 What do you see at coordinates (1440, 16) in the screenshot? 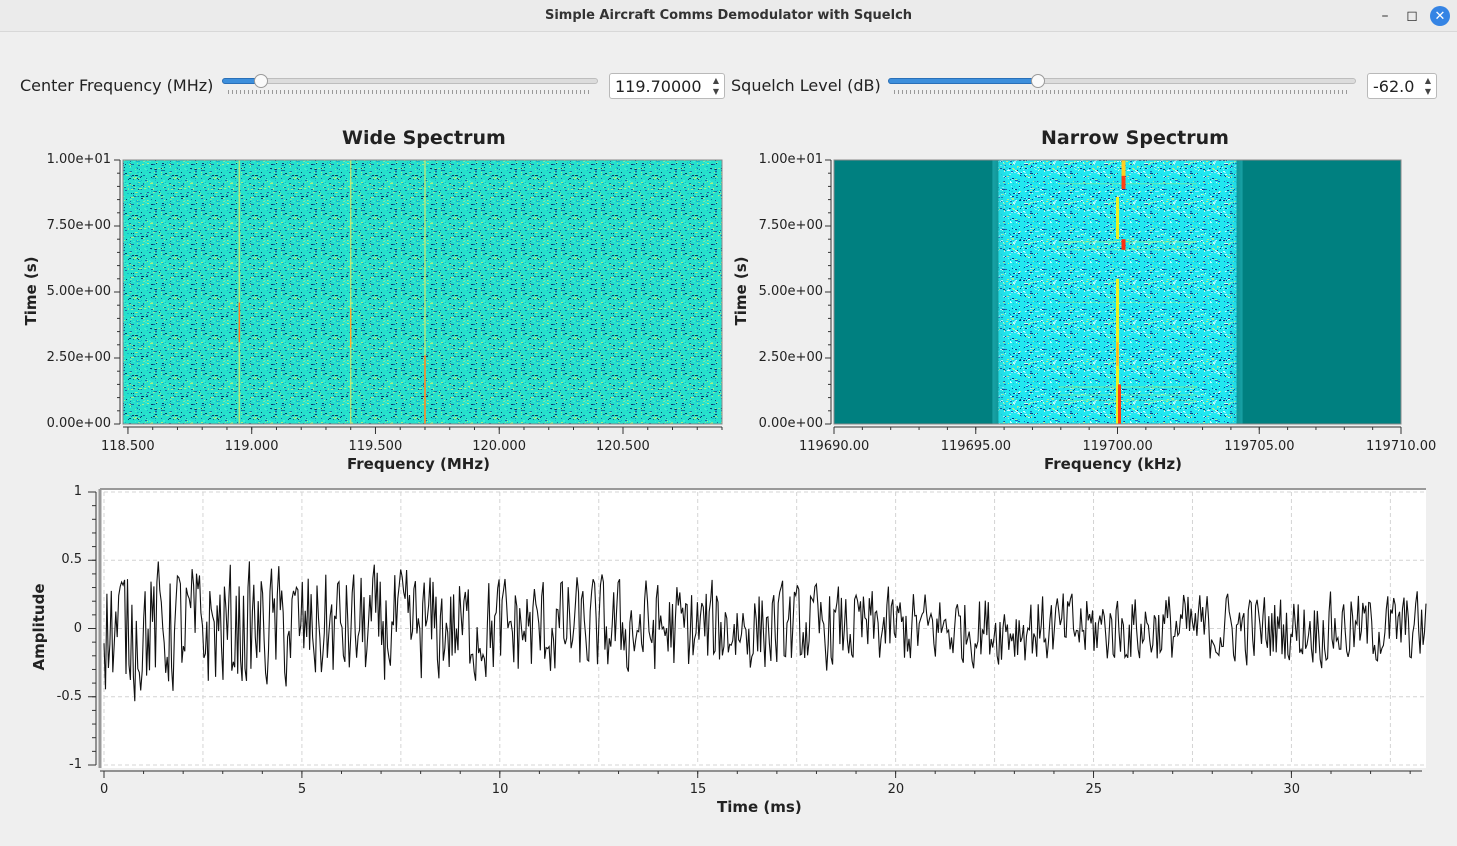
I see `close-icon: ✕` at bounding box center [1440, 16].